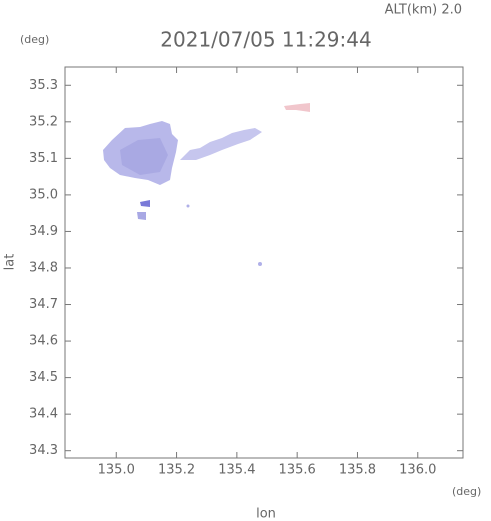  What do you see at coordinates (206, 184) in the screenshot?
I see `radar-echoes` at bounding box center [206, 184].